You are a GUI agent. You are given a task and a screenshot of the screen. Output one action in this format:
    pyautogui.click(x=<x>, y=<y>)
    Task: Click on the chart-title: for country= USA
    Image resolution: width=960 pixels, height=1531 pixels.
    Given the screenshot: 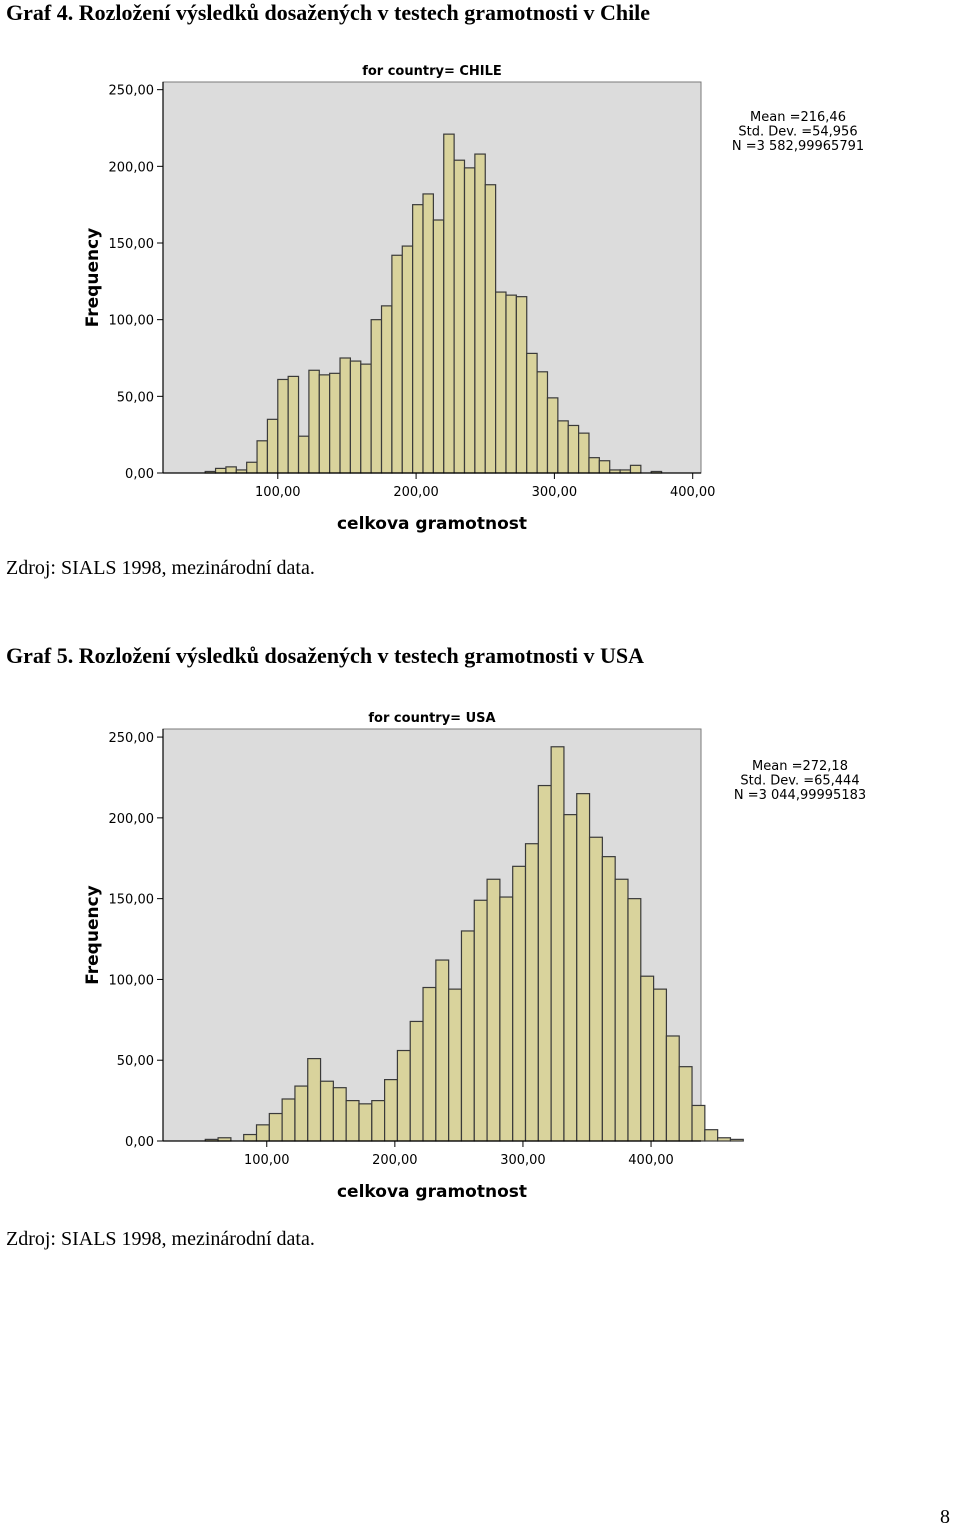 What is the action you would take?
    pyautogui.click(x=431, y=718)
    